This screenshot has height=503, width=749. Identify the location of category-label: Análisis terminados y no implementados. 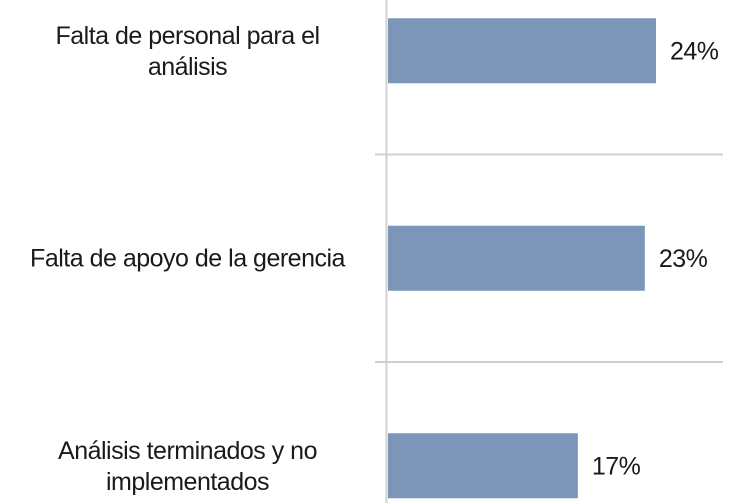
(187, 466).